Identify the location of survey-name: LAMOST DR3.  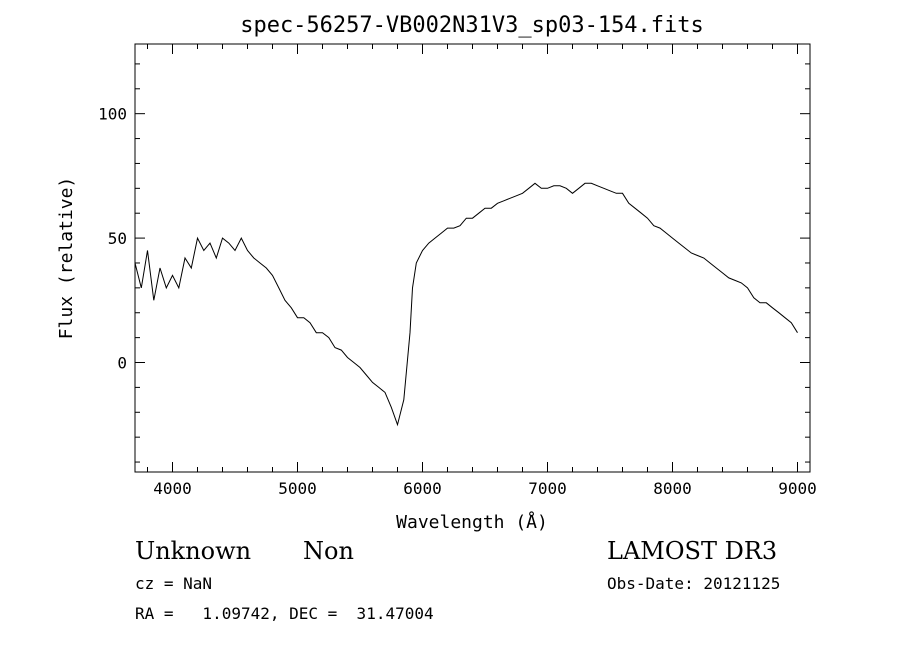
(692, 551).